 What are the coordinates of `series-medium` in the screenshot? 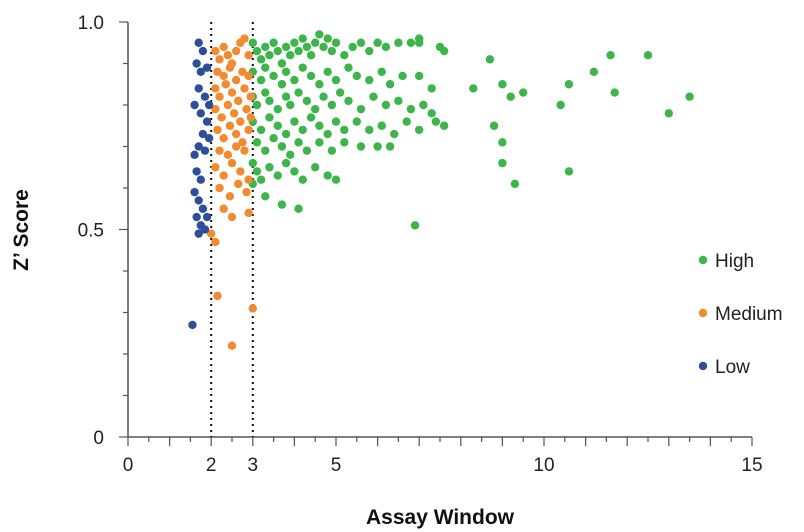 It's located at (232, 192).